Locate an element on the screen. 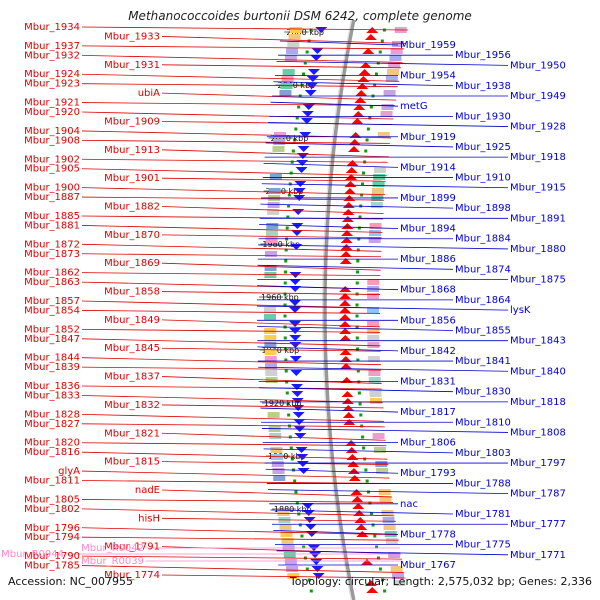  rna-label: Mbur_R0039 is located at coordinates (112, 561).